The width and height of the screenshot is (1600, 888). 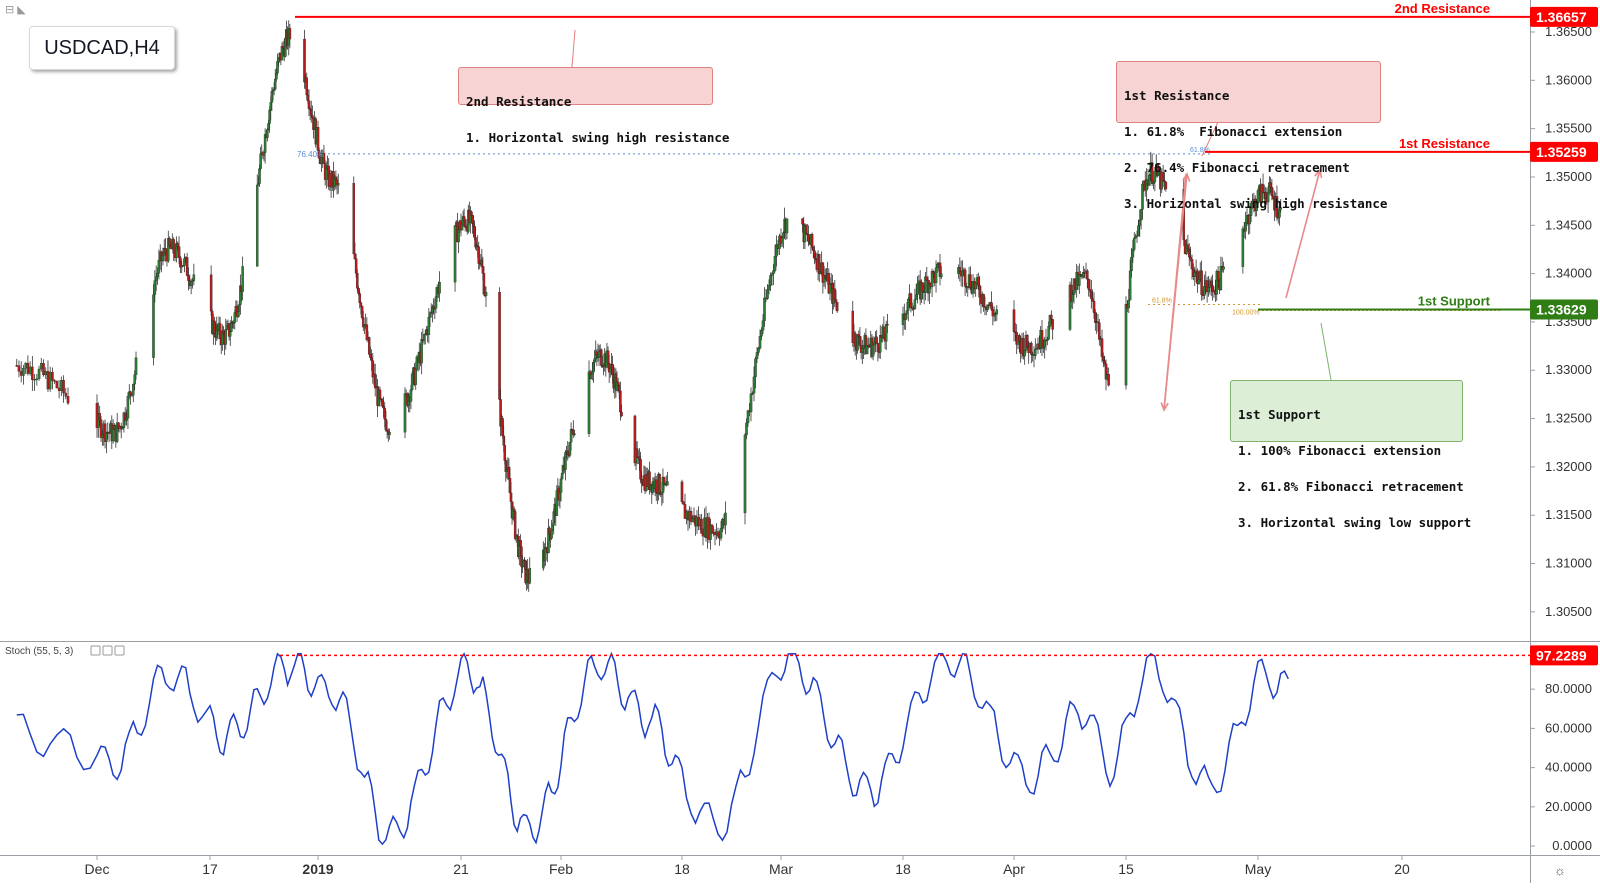 What do you see at coordinates (317, 869) in the screenshot?
I see `time-tick-label: 2019` at bounding box center [317, 869].